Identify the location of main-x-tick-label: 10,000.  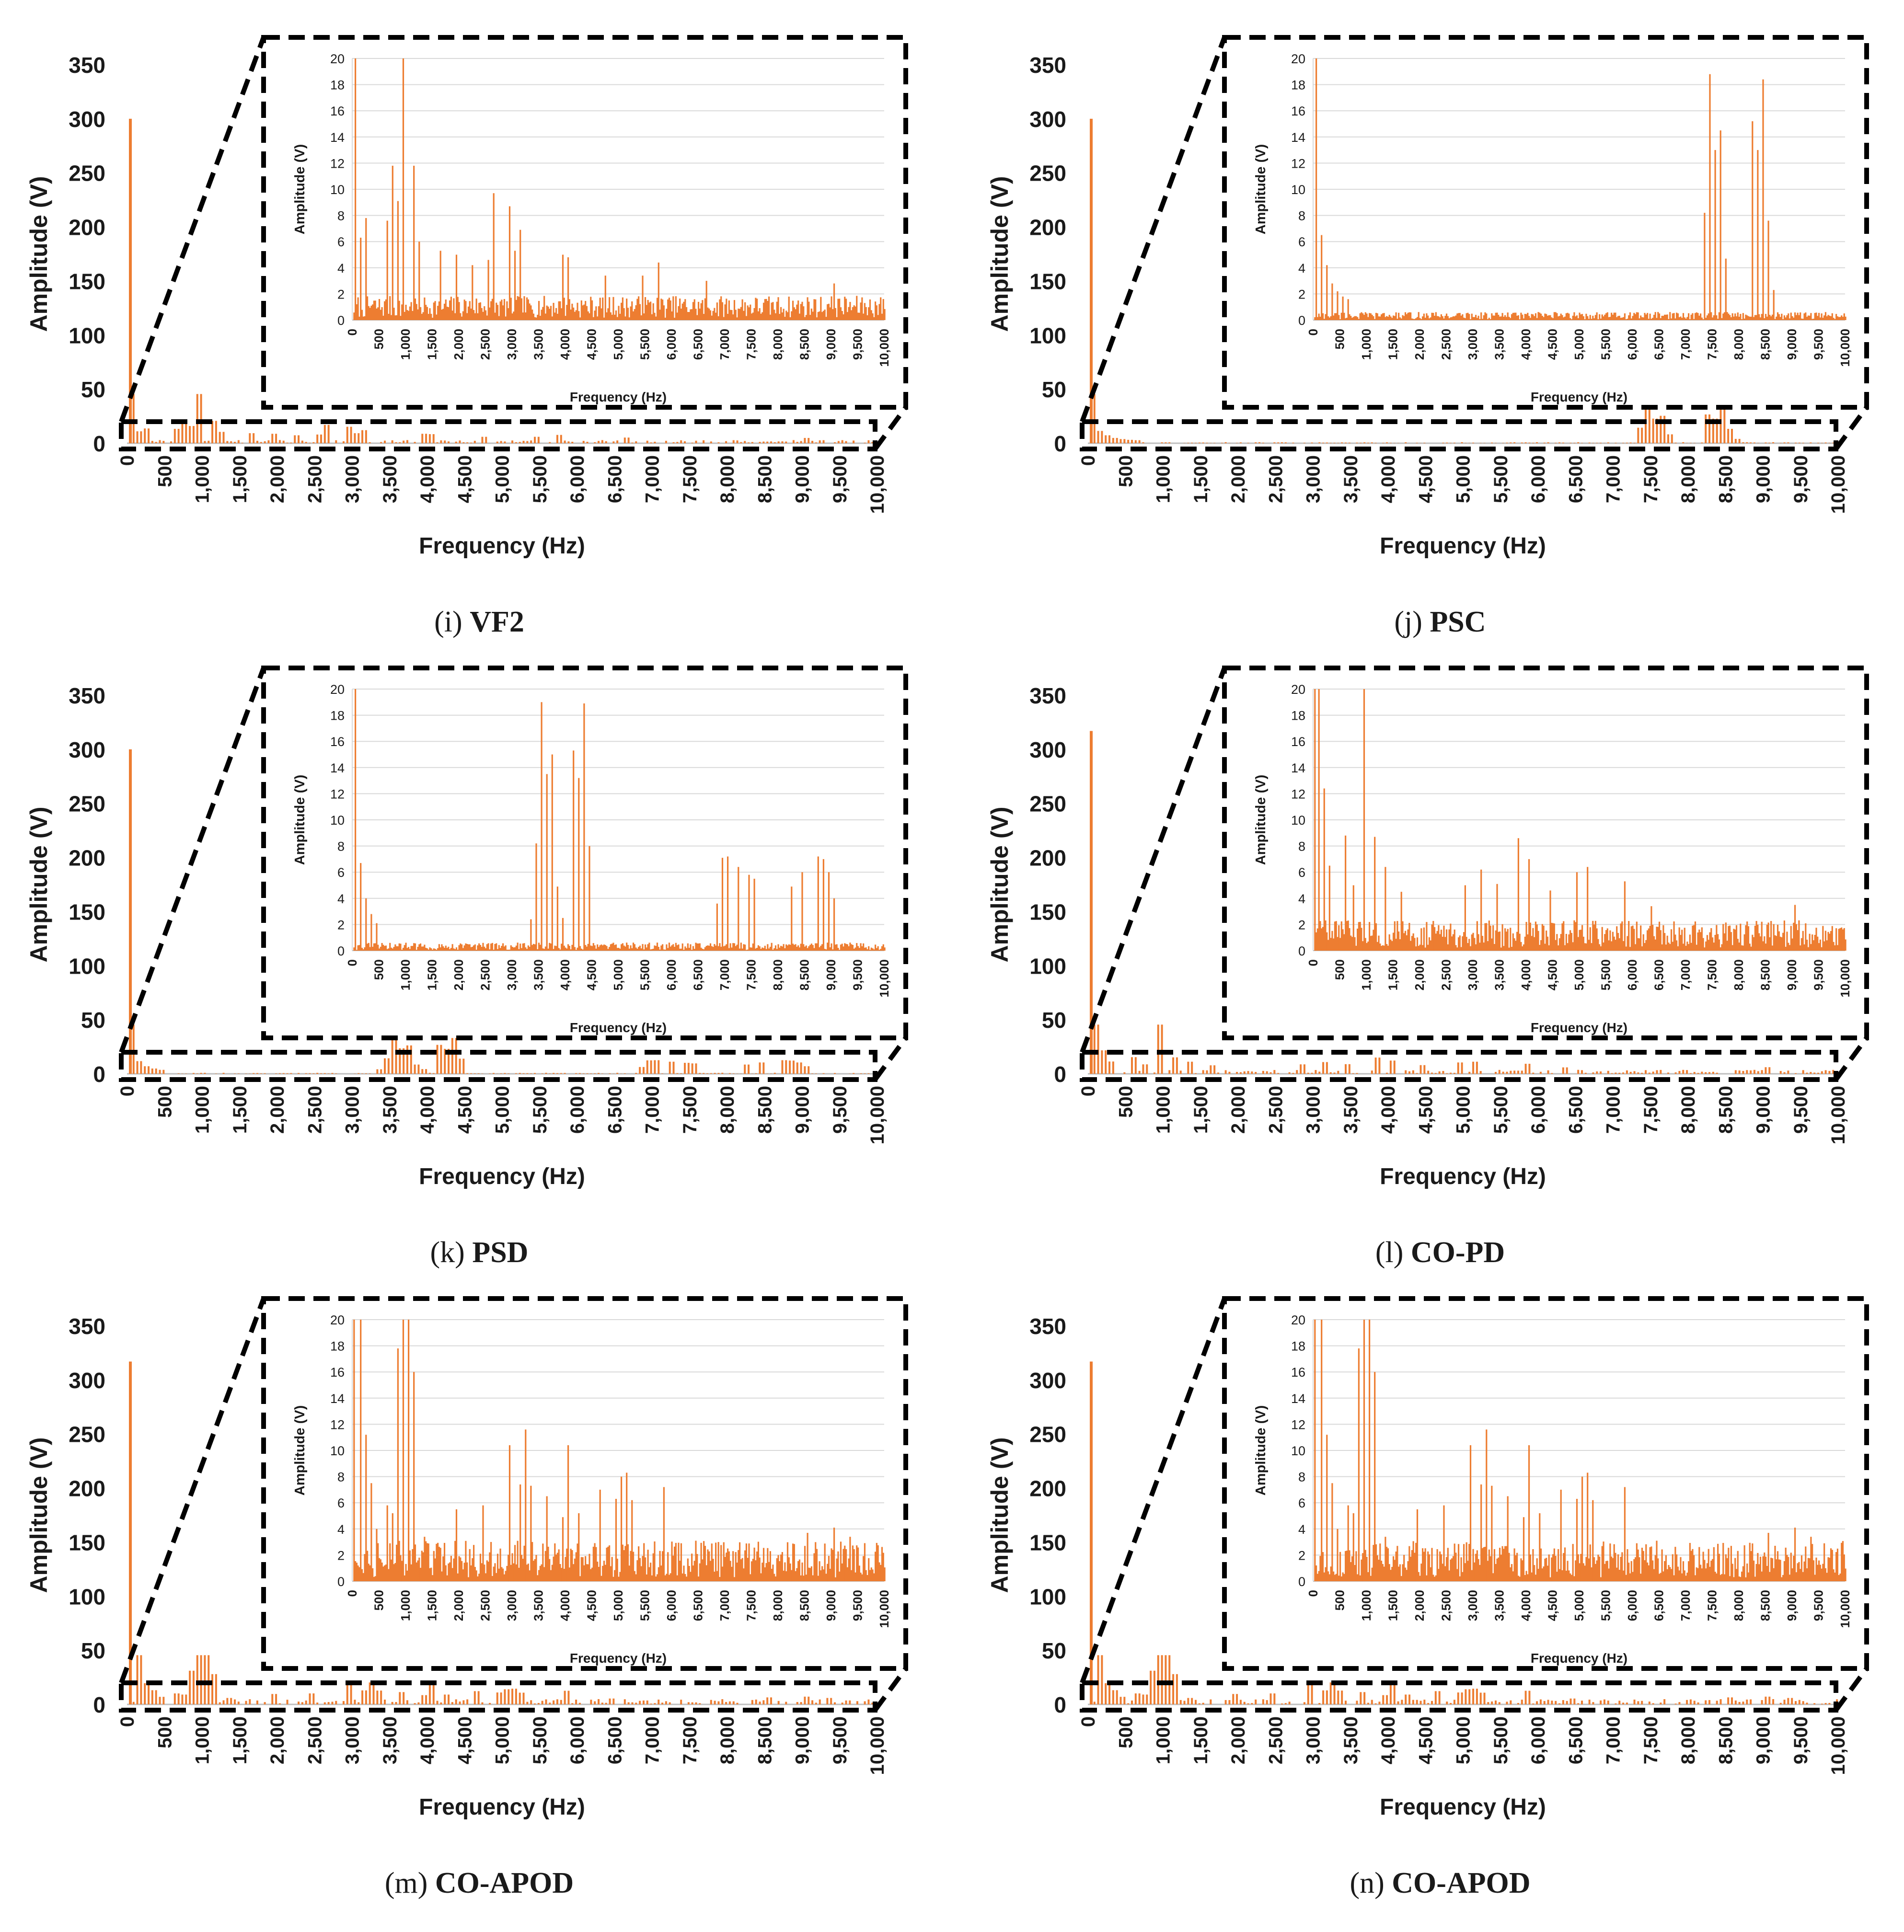
(1838, 484).